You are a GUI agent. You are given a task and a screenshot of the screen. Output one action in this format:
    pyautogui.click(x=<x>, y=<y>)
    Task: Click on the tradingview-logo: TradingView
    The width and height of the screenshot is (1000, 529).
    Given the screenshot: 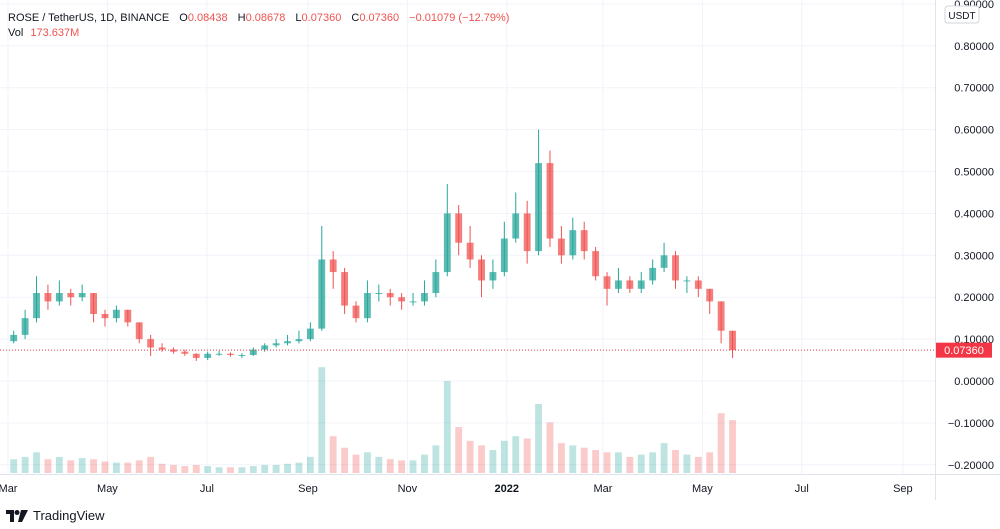 What is the action you would take?
    pyautogui.click(x=55, y=515)
    